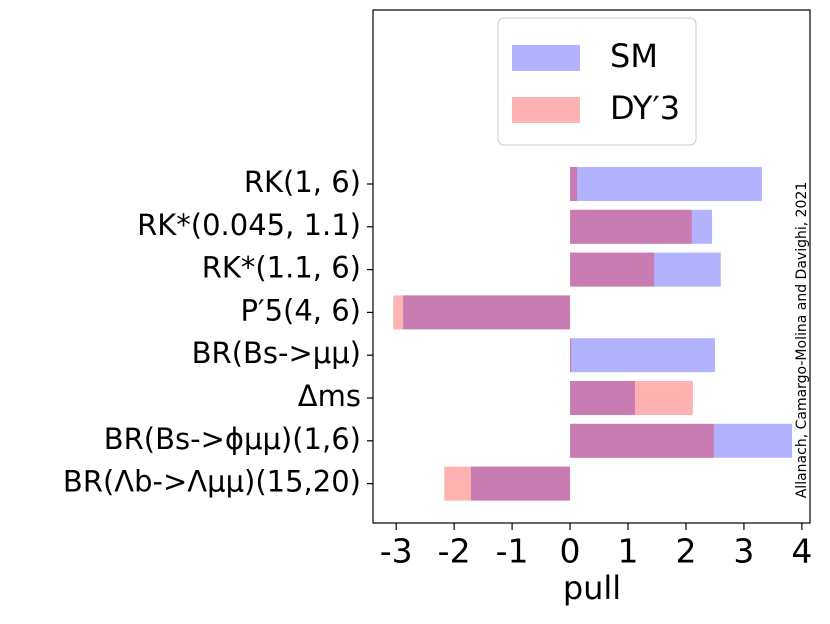 The width and height of the screenshot is (830, 624). I want to click on y-tick-label: BR(Λb->Λμμ)(15,20), so click(212, 482).